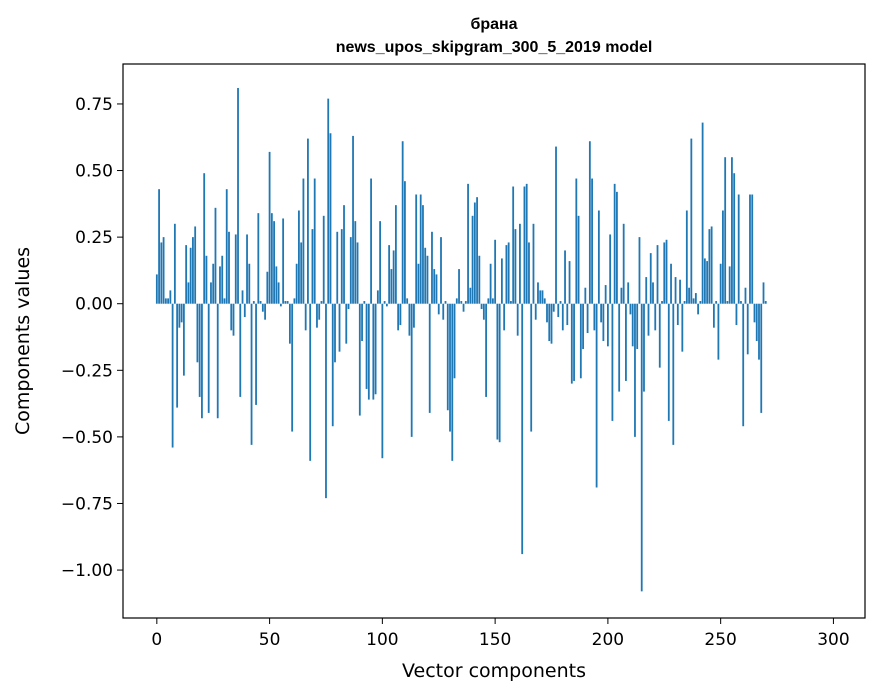  Describe the element at coordinates (495, 640) in the screenshot. I see `x-tick-label: 150` at that location.